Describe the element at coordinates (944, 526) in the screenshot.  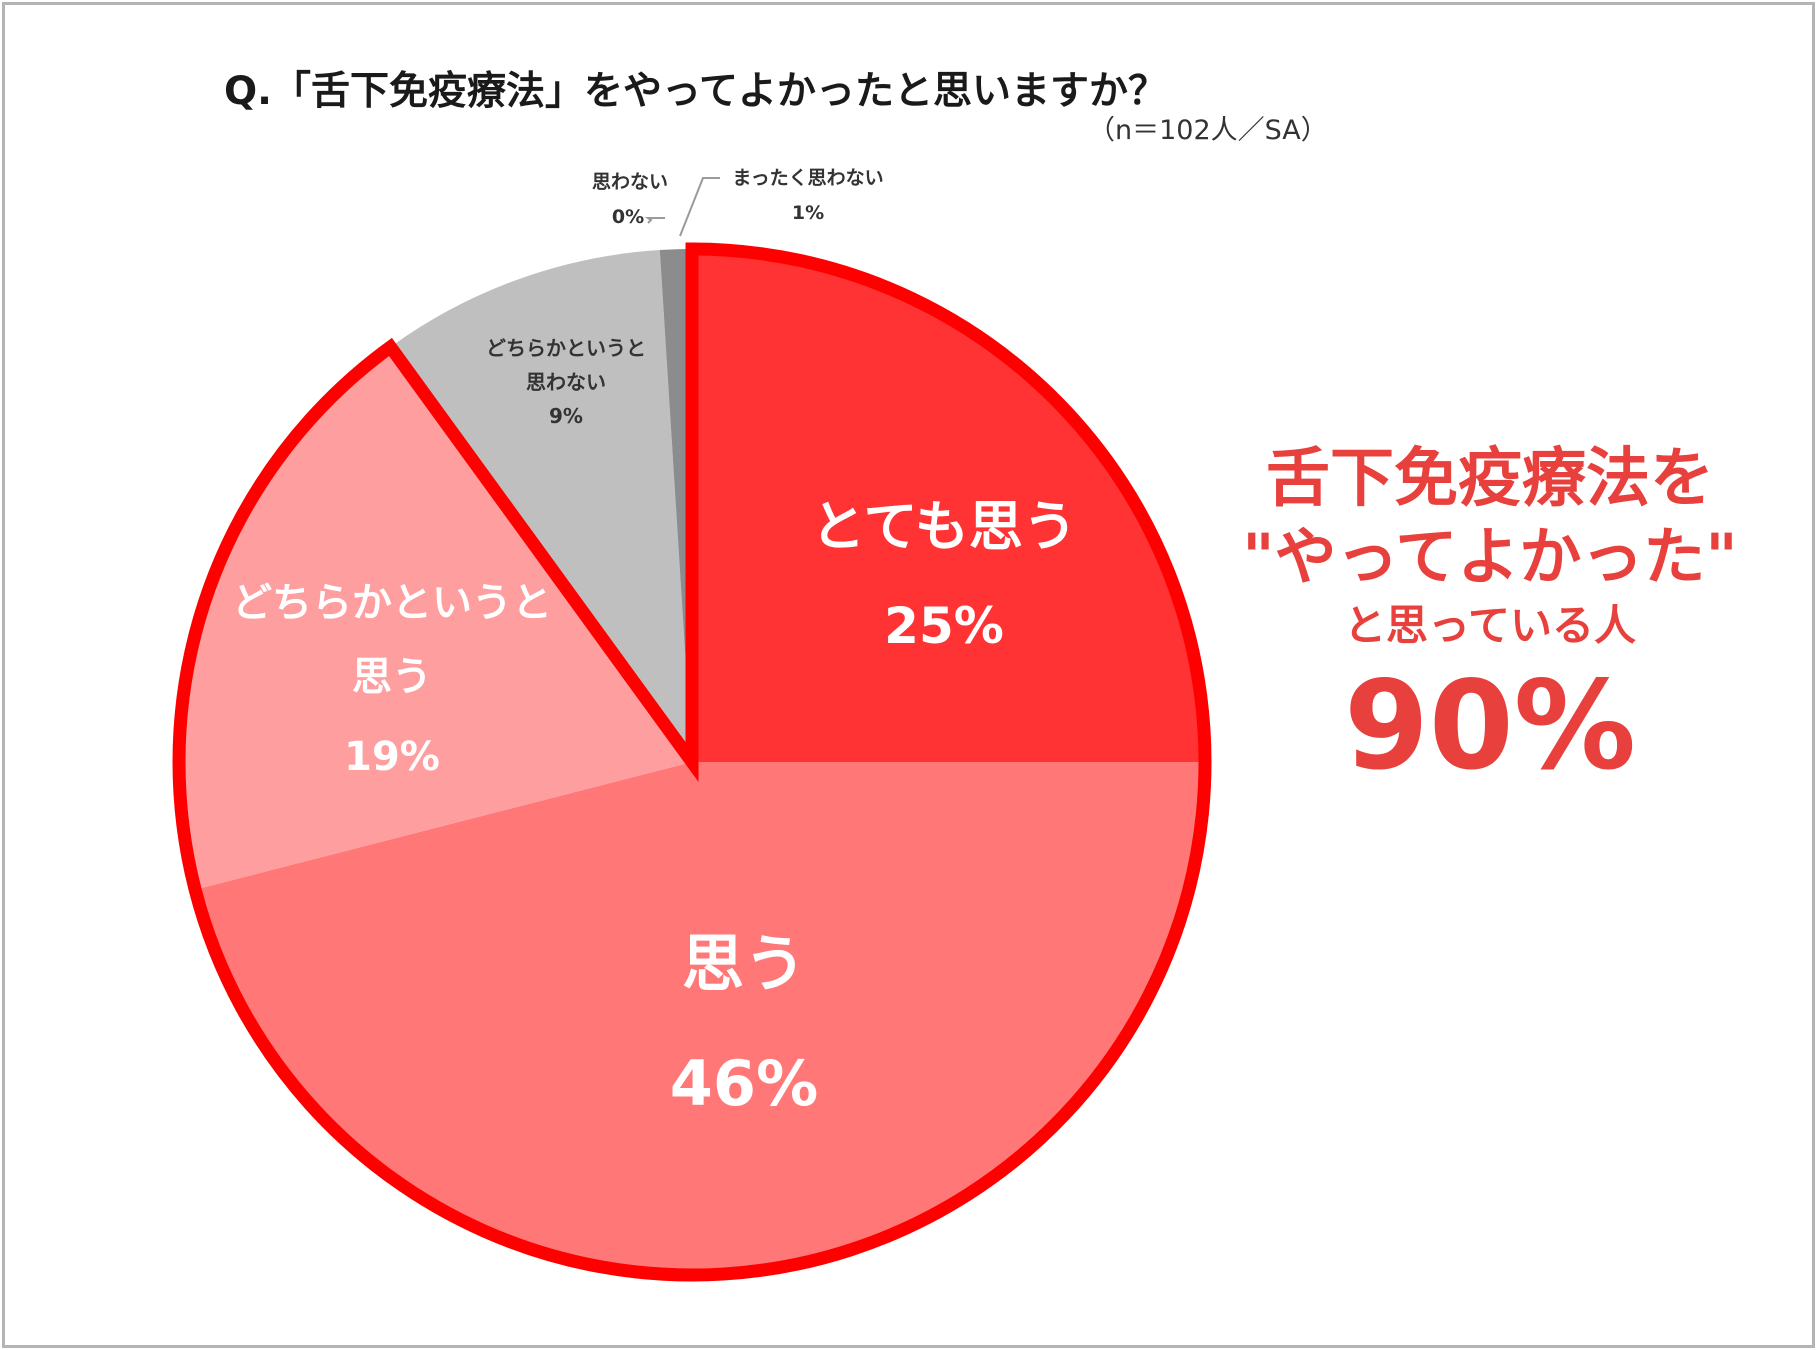
I see `label-very-agree-name: とても思う` at that location.